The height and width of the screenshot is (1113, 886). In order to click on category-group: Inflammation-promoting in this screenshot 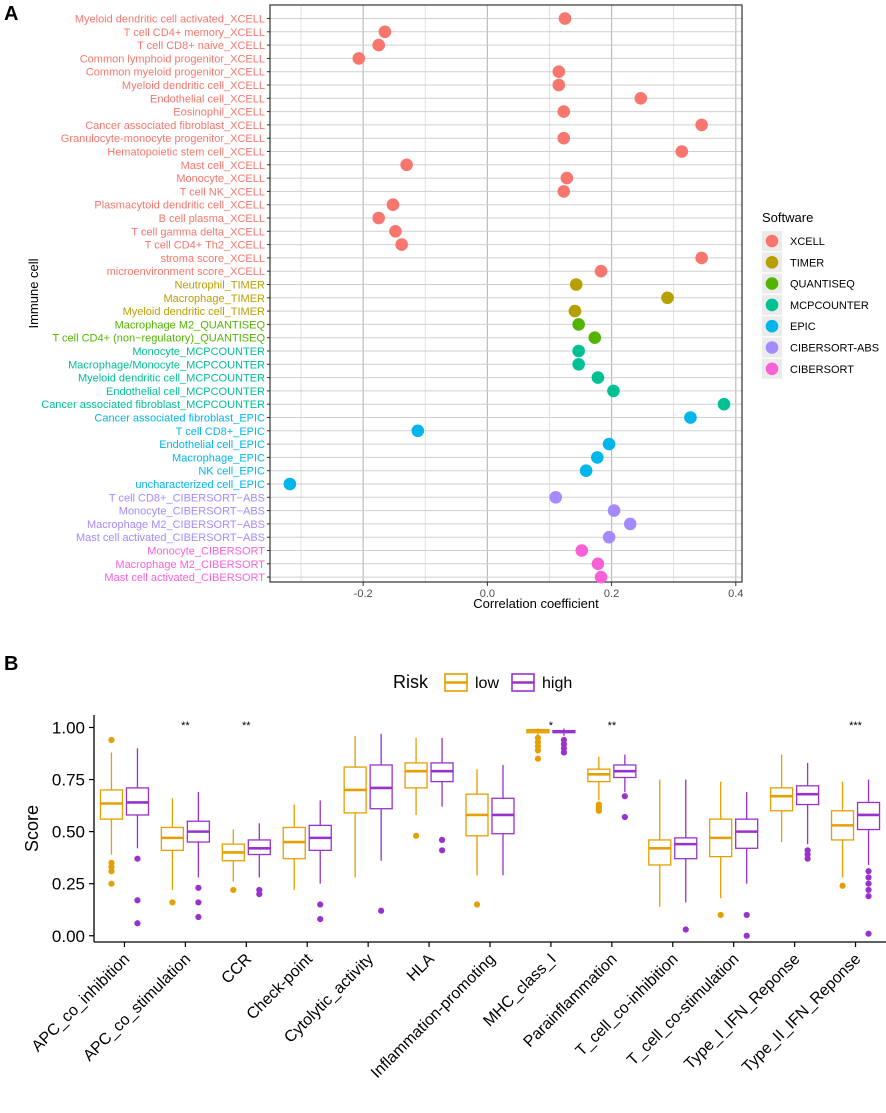, I will do `click(441, 923)`.